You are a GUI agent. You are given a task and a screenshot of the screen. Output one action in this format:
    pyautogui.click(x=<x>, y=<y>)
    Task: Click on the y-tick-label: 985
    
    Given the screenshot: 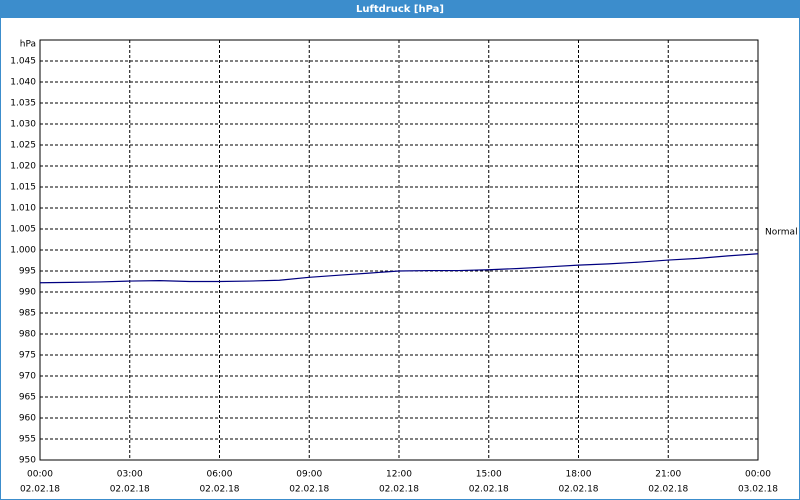 What is the action you would take?
    pyautogui.click(x=27, y=314)
    